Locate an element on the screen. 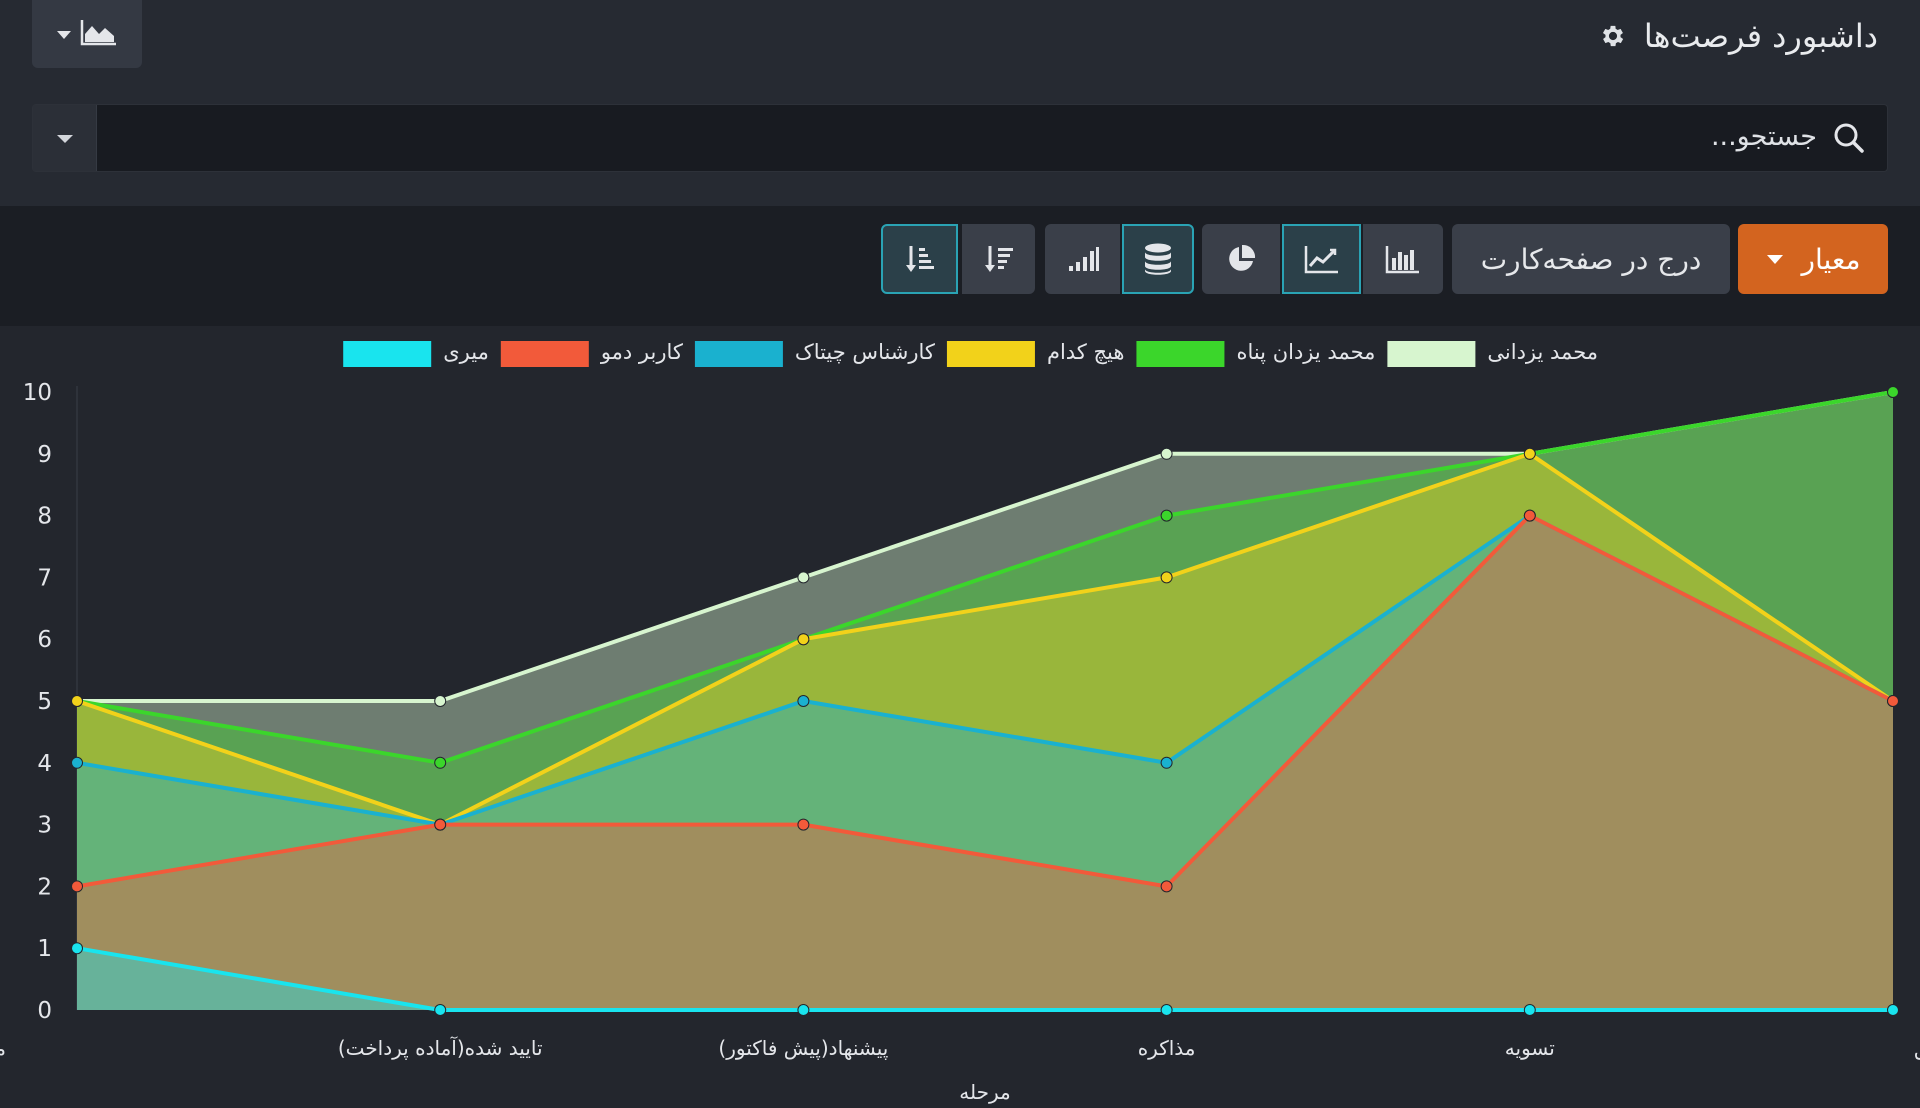  y-tick-label: 9 is located at coordinates (44, 455).